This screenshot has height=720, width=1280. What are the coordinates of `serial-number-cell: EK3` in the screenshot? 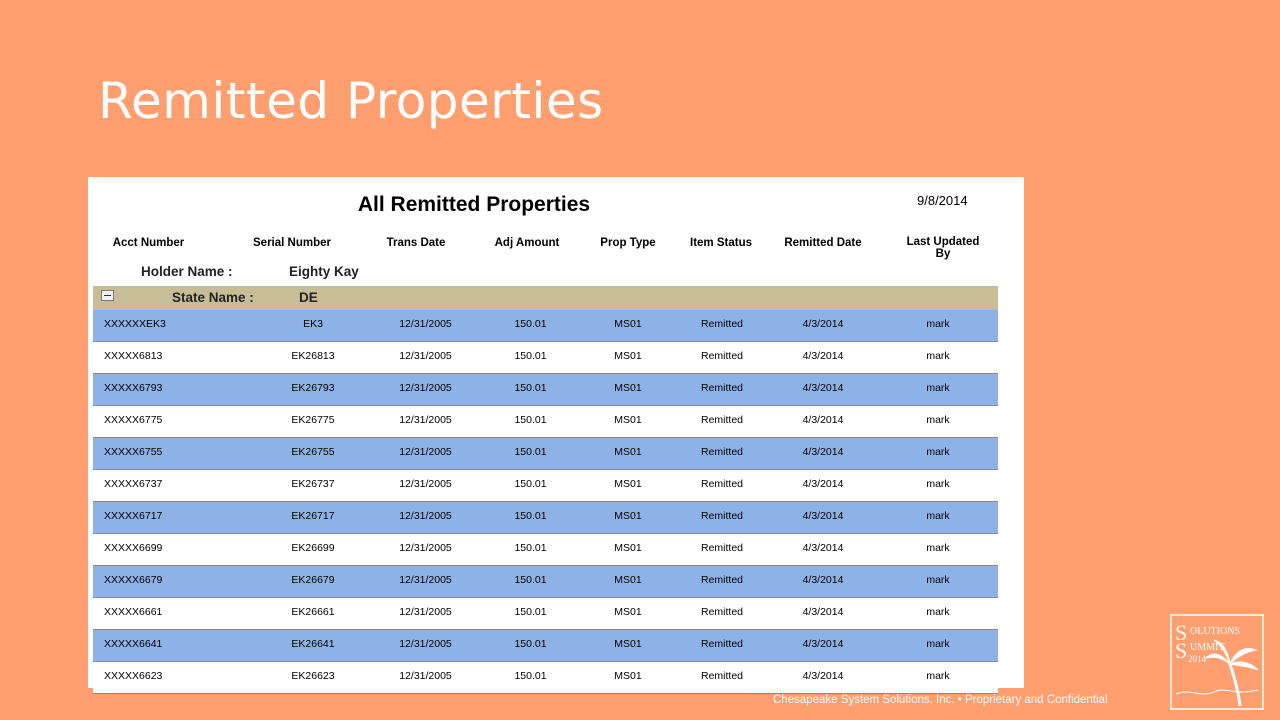 It's located at (313, 324).